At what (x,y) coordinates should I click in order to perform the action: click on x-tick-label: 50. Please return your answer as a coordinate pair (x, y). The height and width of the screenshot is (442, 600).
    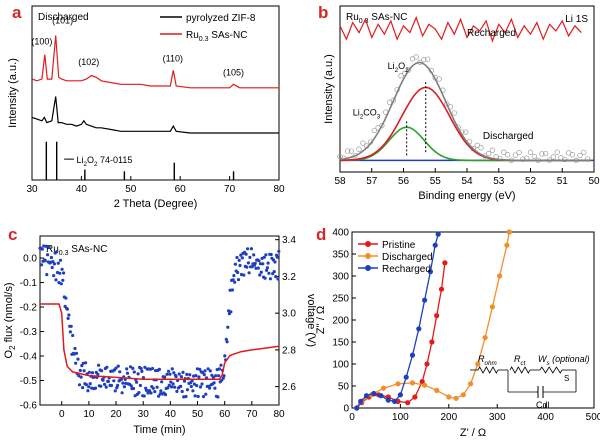
    Looking at the image, I should click on (594, 181).